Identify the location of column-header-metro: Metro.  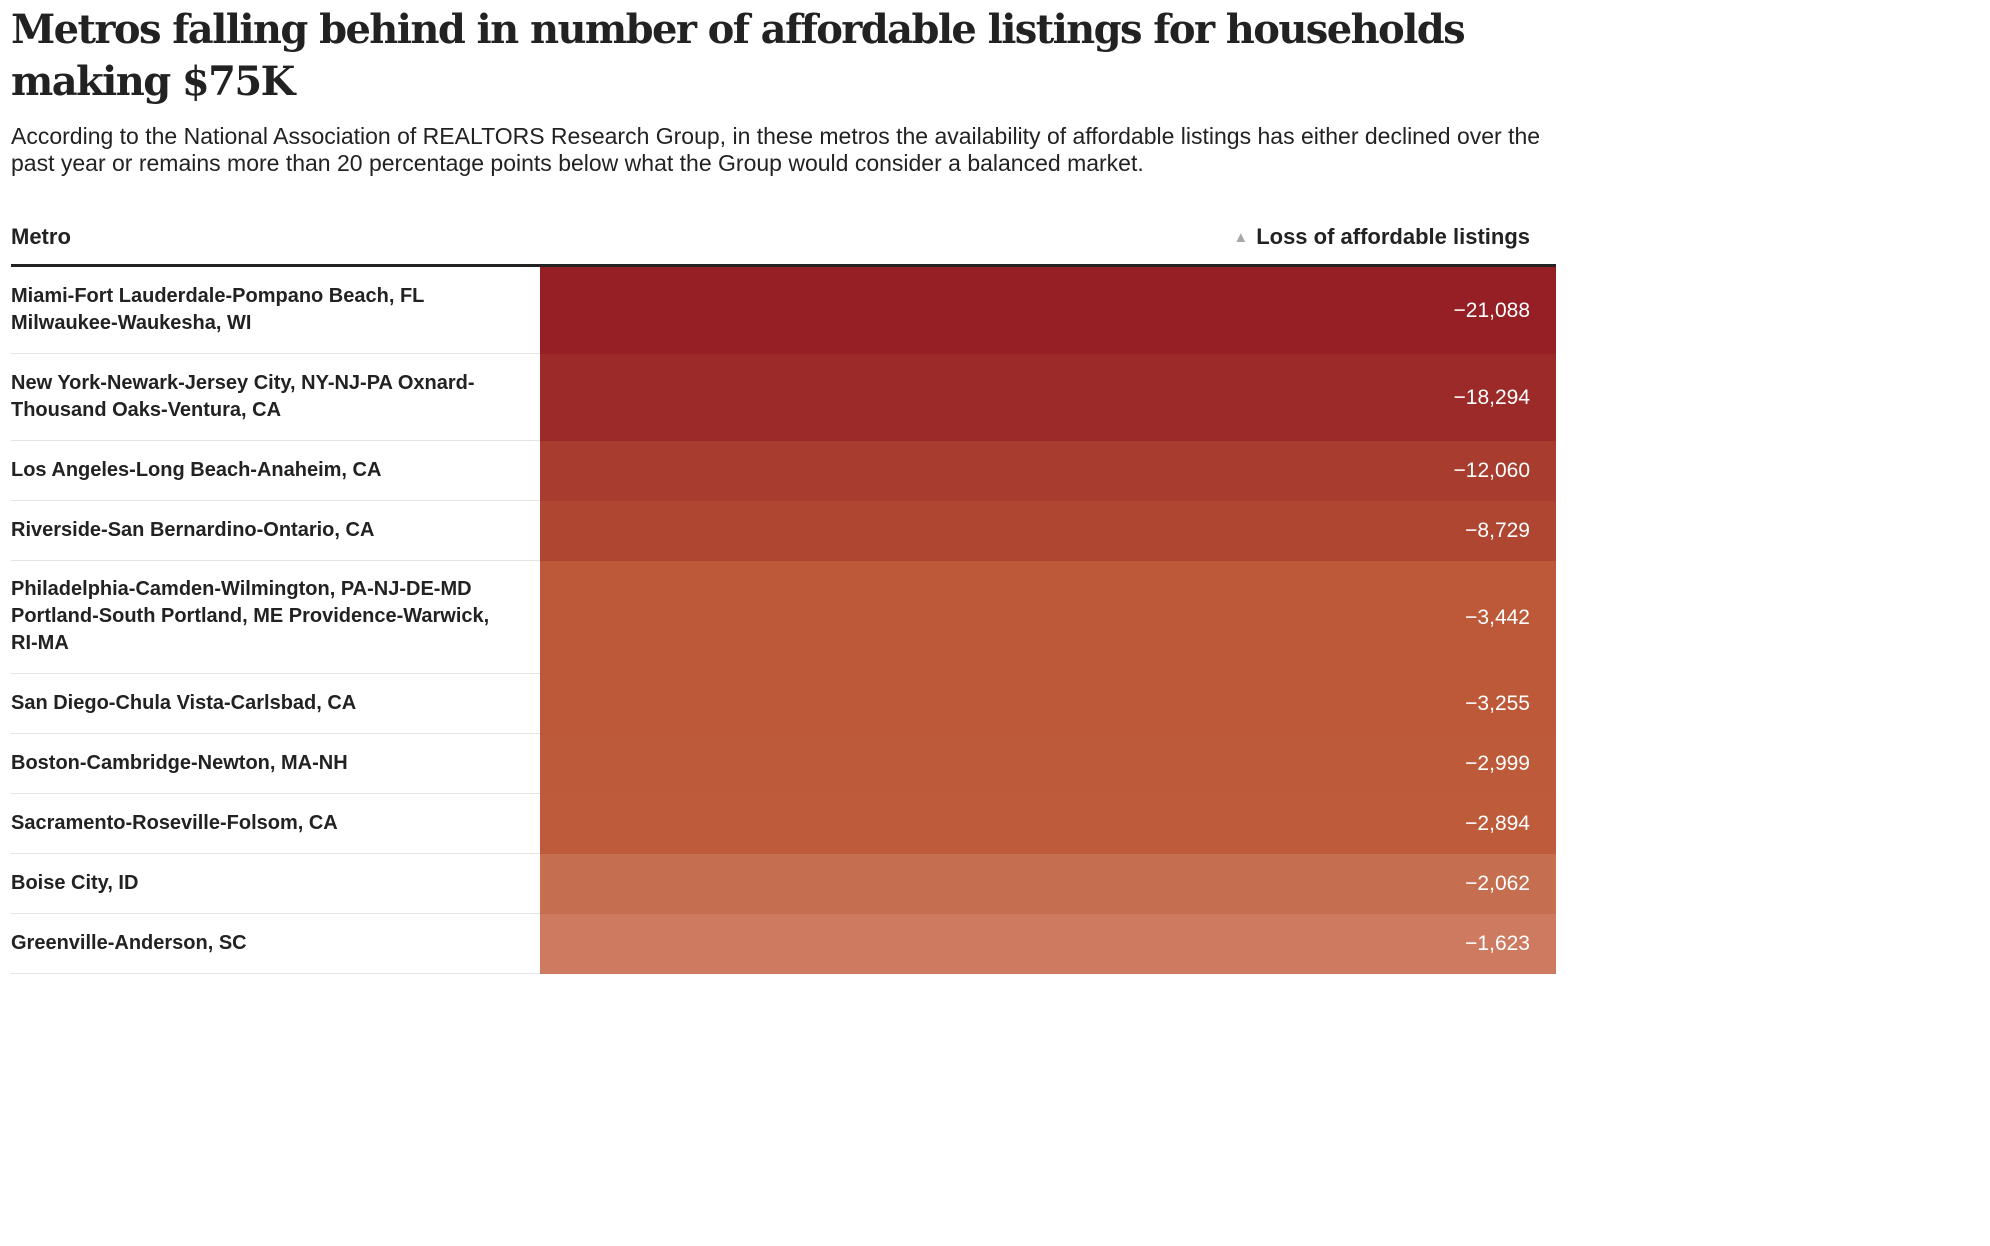
(41, 236).